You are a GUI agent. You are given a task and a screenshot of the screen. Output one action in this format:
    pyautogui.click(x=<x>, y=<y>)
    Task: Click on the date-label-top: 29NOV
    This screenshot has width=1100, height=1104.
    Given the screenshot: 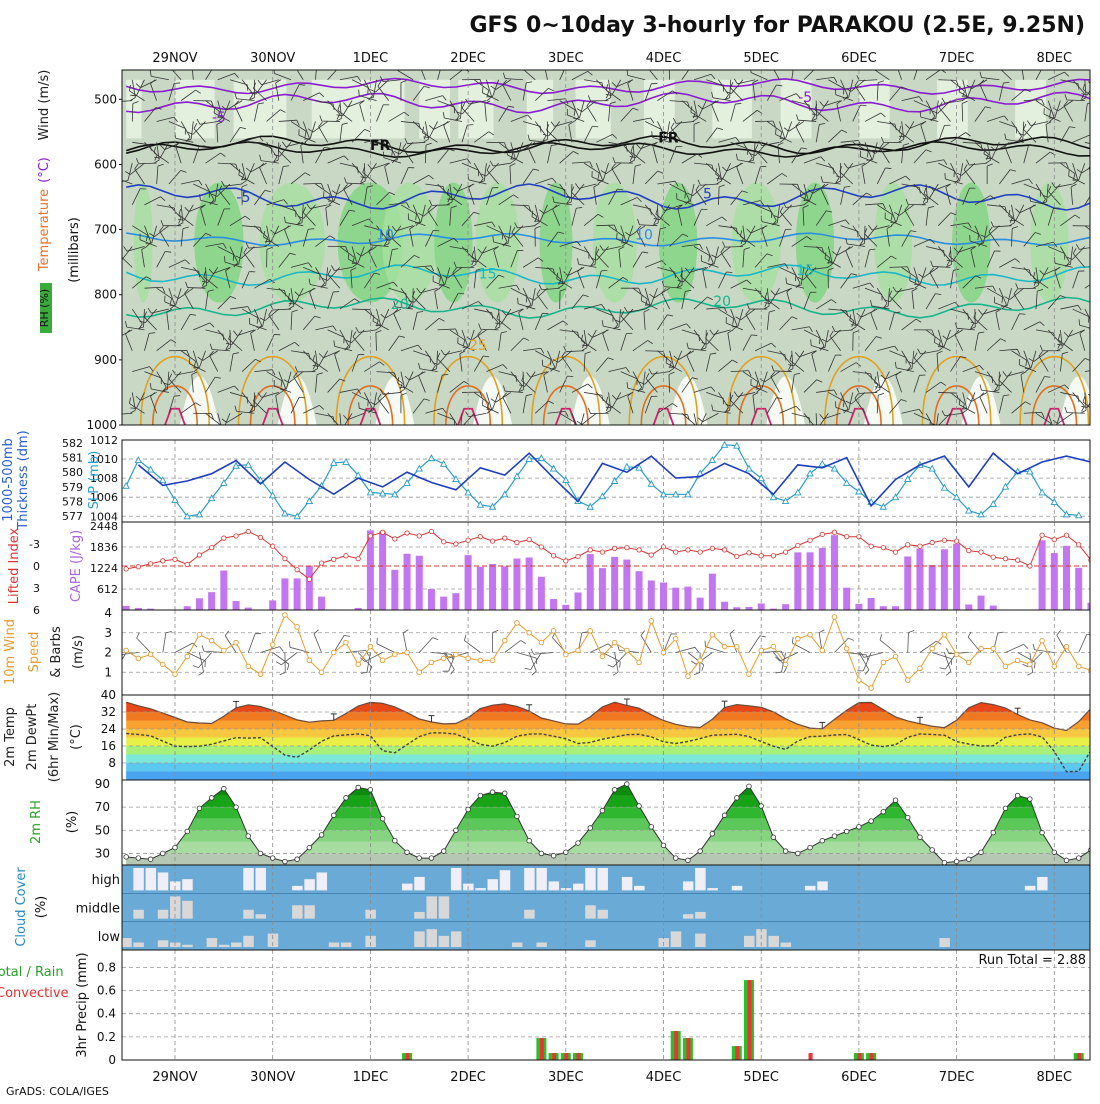 What is the action you would take?
    pyautogui.click(x=174, y=58)
    